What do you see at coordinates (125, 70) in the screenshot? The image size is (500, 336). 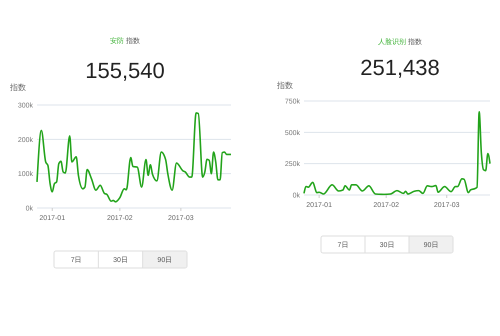 I see `chart-subtitle: 155,540` at bounding box center [125, 70].